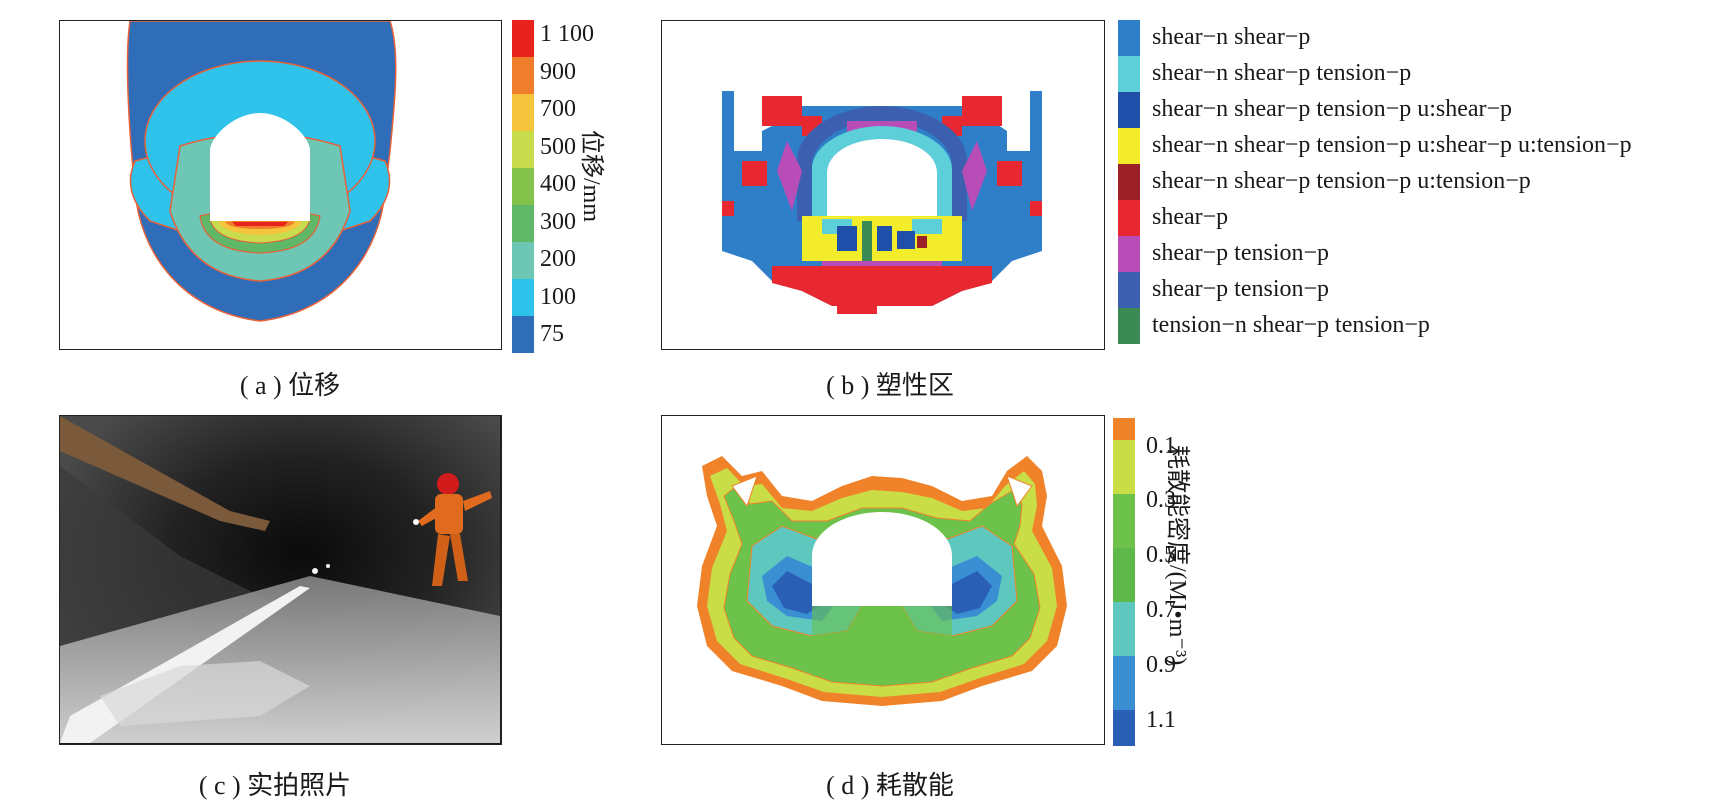 Image resolution: width=1727 pixels, height=812 pixels. I want to click on legend-label: shear−n shear−p tension−p, so click(1282, 73).